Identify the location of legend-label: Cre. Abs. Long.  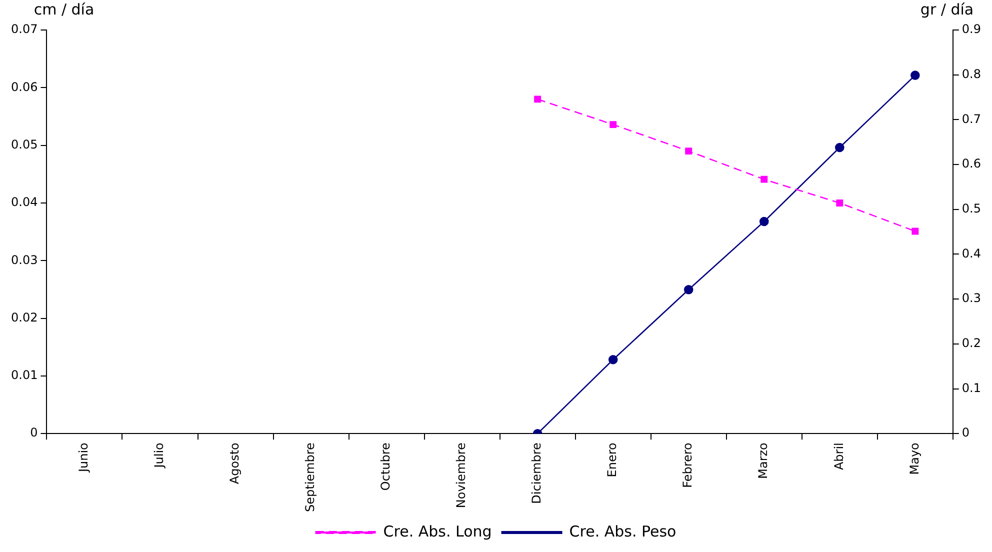
(437, 531).